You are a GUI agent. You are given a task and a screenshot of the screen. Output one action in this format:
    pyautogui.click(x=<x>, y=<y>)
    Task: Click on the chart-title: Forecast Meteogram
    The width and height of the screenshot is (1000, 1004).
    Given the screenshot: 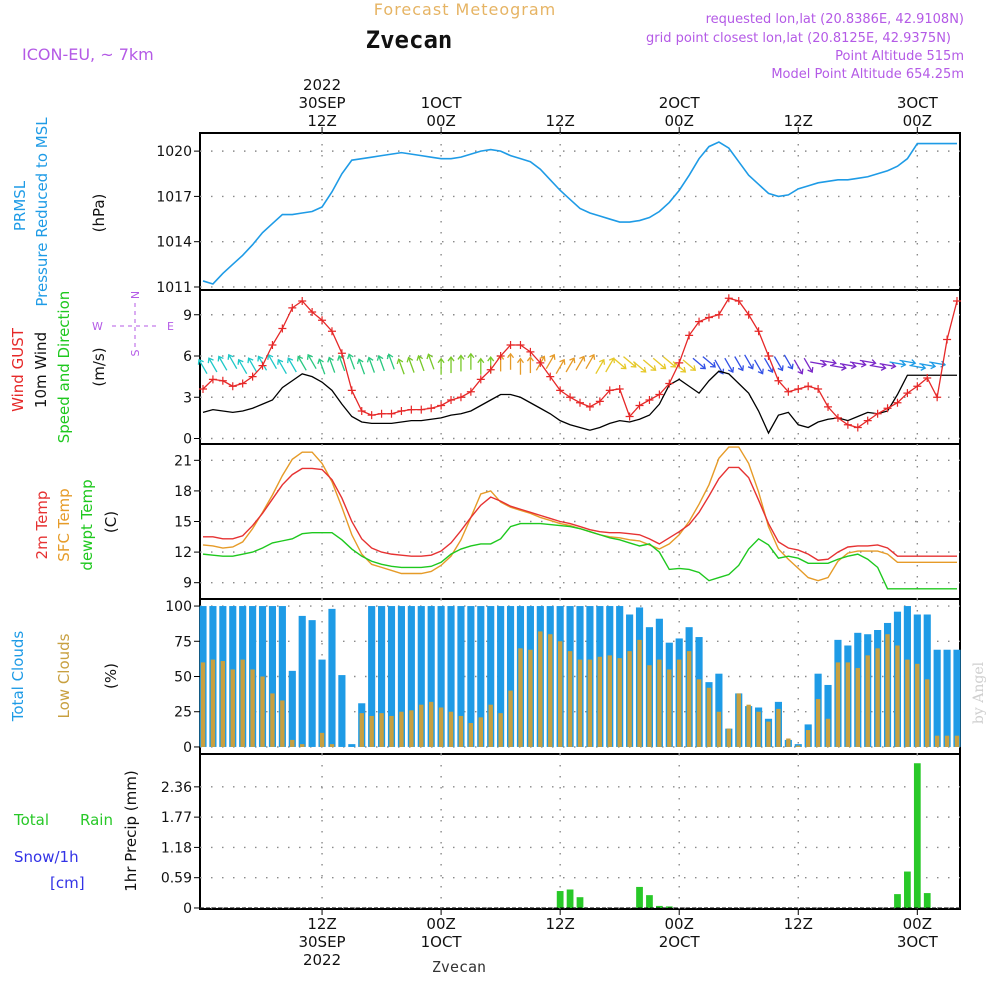 What is the action you would take?
    pyautogui.click(x=465, y=9)
    